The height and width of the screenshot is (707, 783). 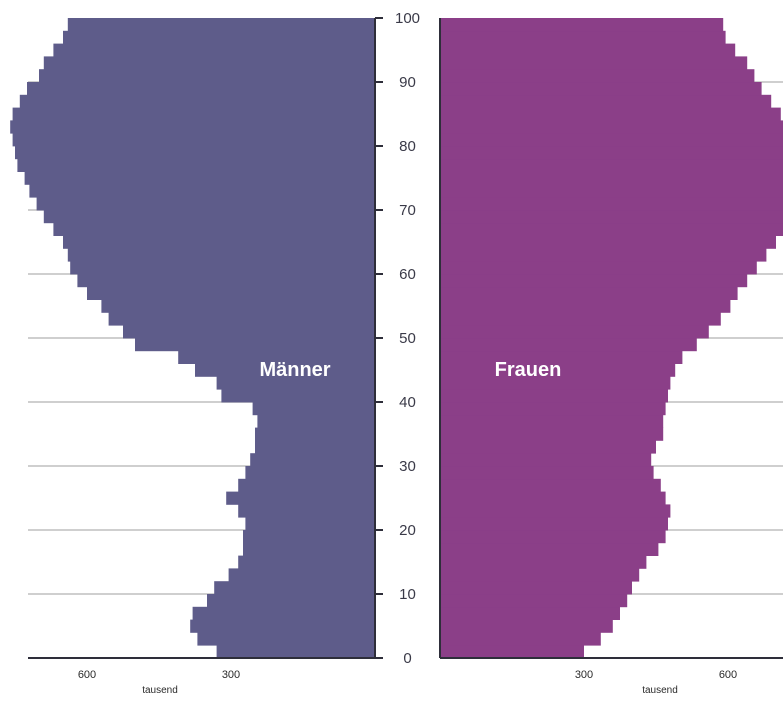 What do you see at coordinates (407, 274) in the screenshot?
I see `age-tick-label: 60` at bounding box center [407, 274].